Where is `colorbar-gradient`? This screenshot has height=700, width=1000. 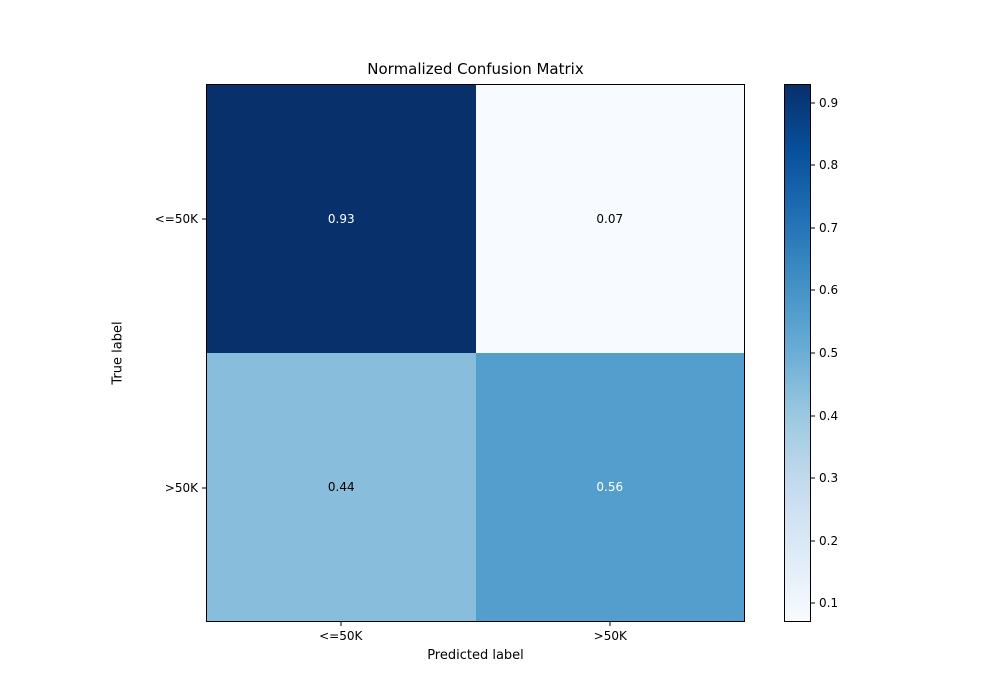
colorbar-gradient is located at coordinates (797, 353).